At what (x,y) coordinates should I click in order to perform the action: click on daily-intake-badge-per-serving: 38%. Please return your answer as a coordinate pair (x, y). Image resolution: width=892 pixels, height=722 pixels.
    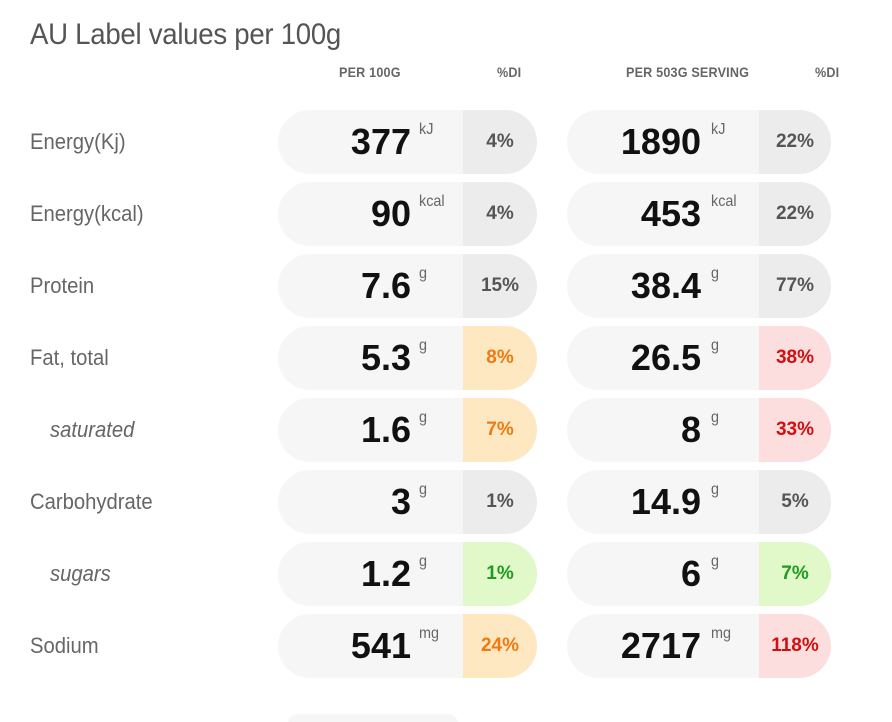
    Looking at the image, I should click on (795, 358).